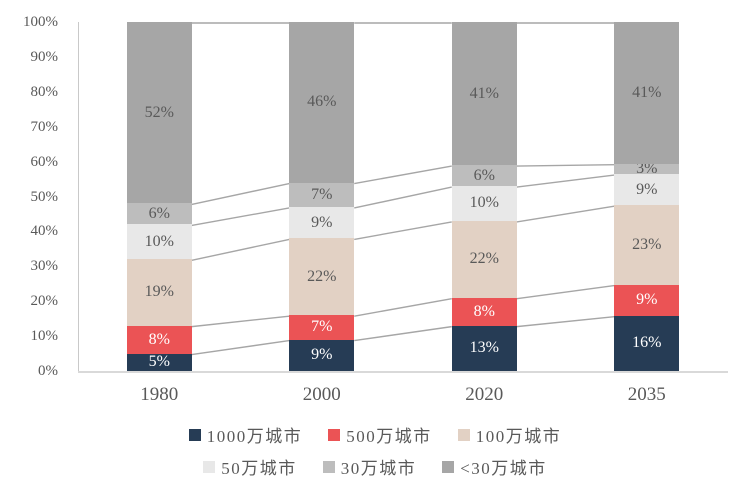 The width and height of the screenshot is (750, 503). I want to click on x-axis-line, so click(403, 372).